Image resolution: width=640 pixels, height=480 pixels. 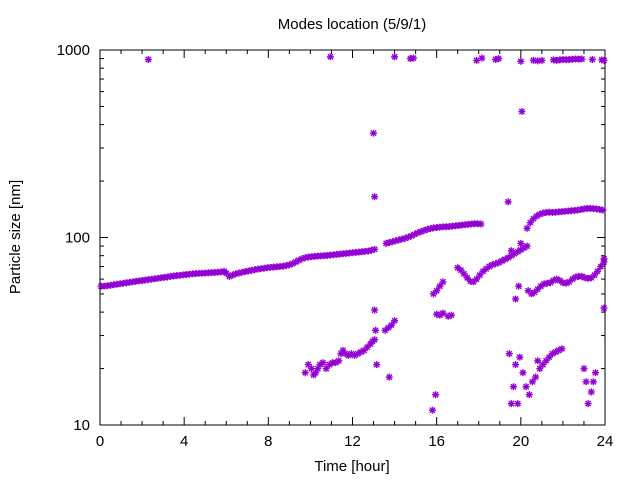 I want to click on y-tick-label: 100, so click(x=77, y=238).